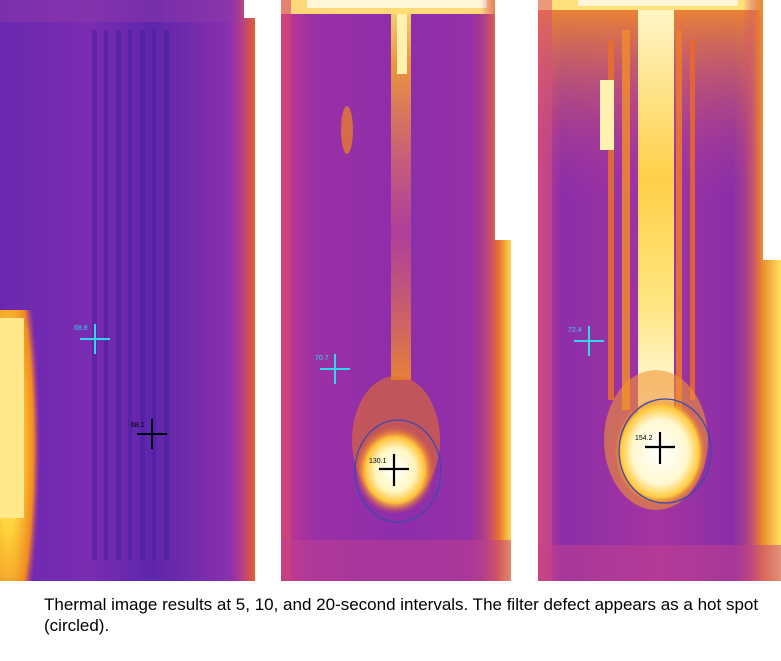 This screenshot has height=661, width=781. What do you see at coordinates (378, 461) in the screenshot?
I see `defect-reading: 130.1` at bounding box center [378, 461].